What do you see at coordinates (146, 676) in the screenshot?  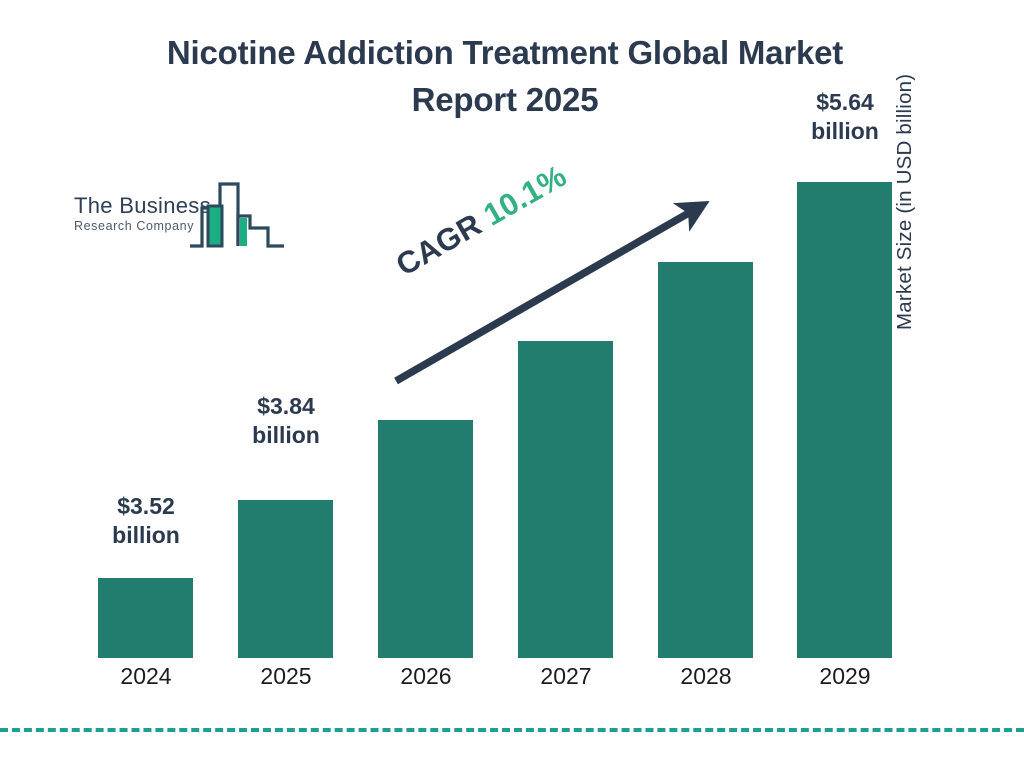 I see `x-tick-2024: 2024` at bounding box center [146, 676].